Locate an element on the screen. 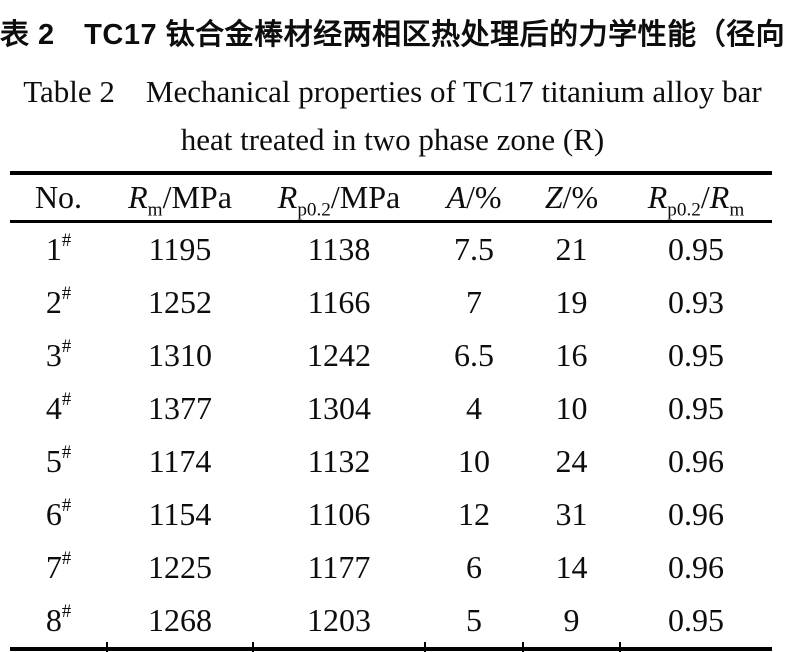  cell-z: 16 is located at coordinates (571, 355).